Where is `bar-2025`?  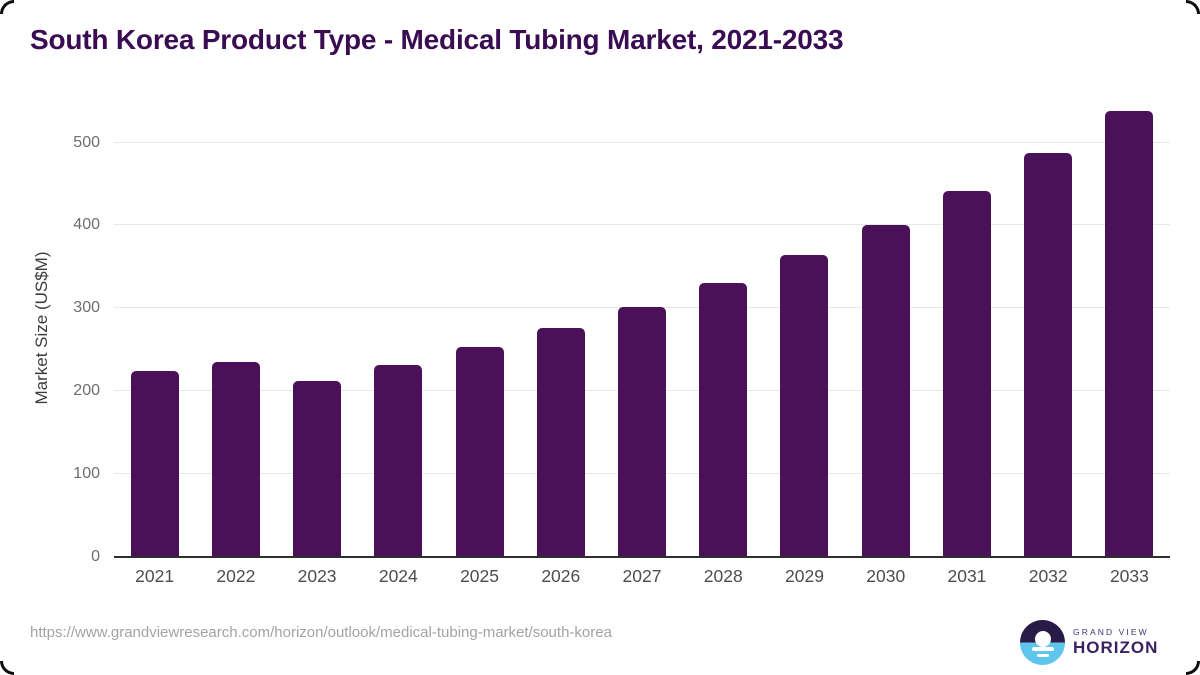
bar-2025 is located at coordinates (479, 452).